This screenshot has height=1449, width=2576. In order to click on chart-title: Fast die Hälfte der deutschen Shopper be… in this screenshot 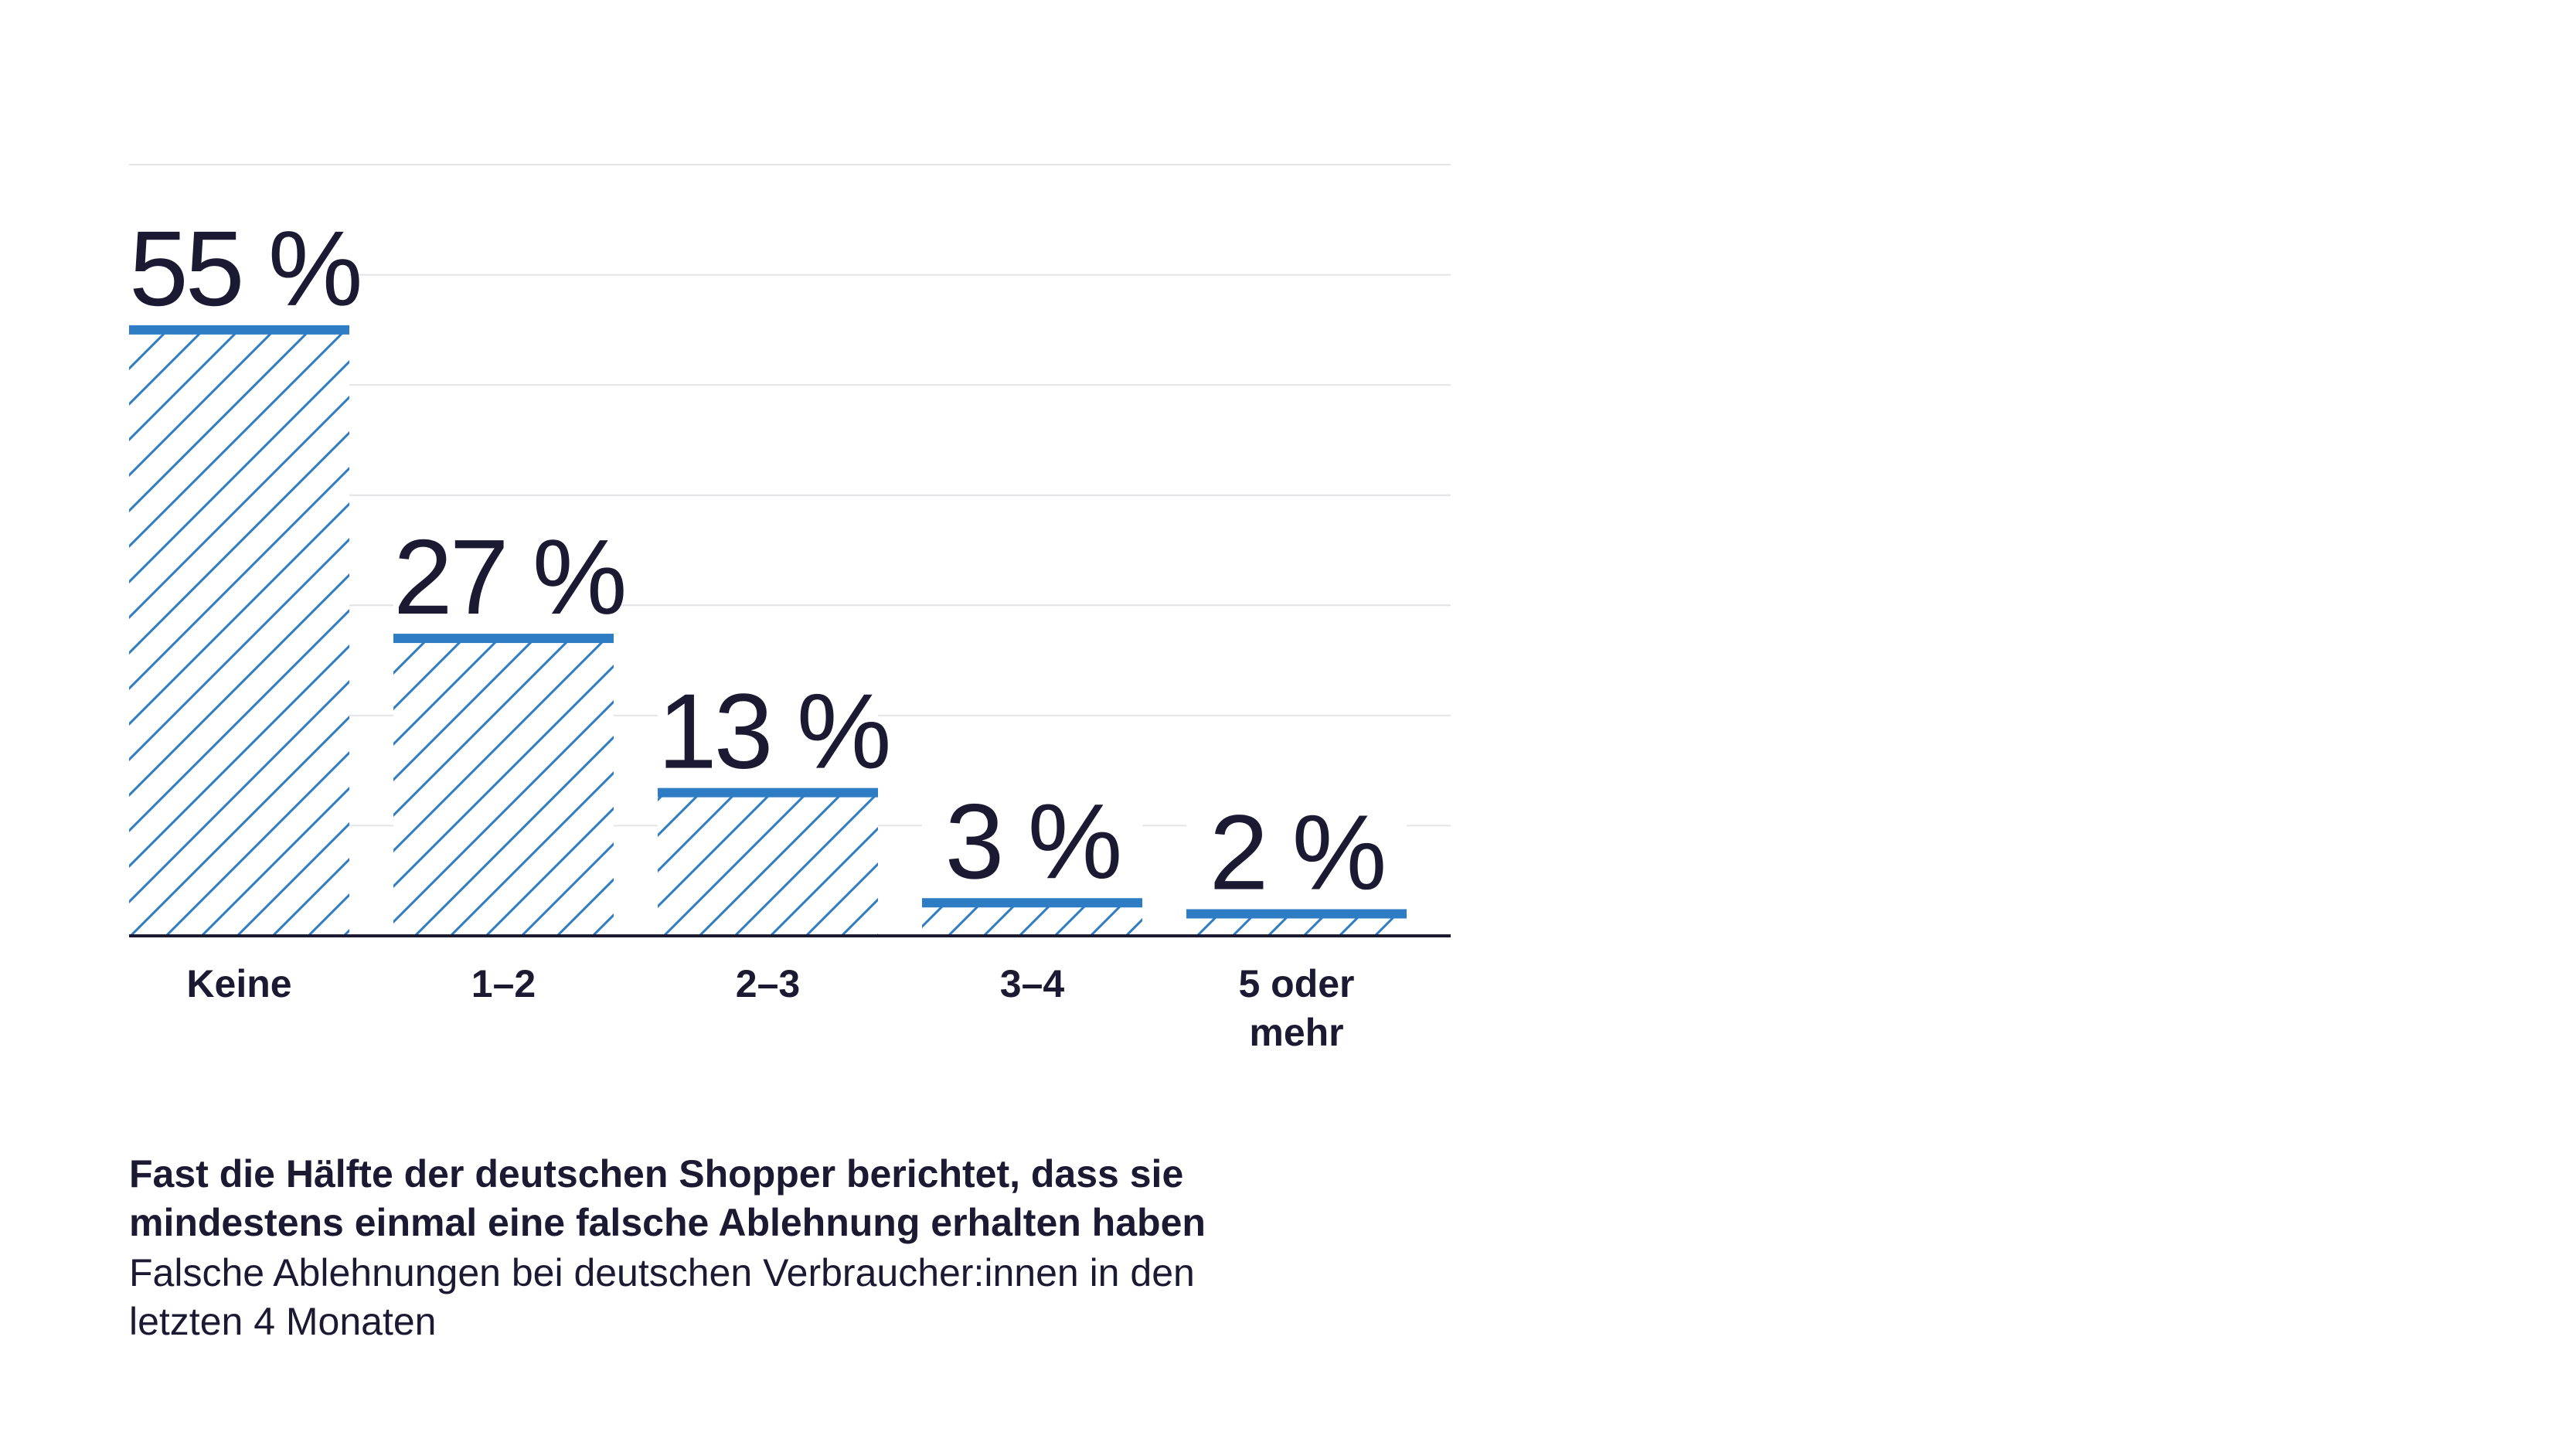, I will do `click(747, 1198)`.